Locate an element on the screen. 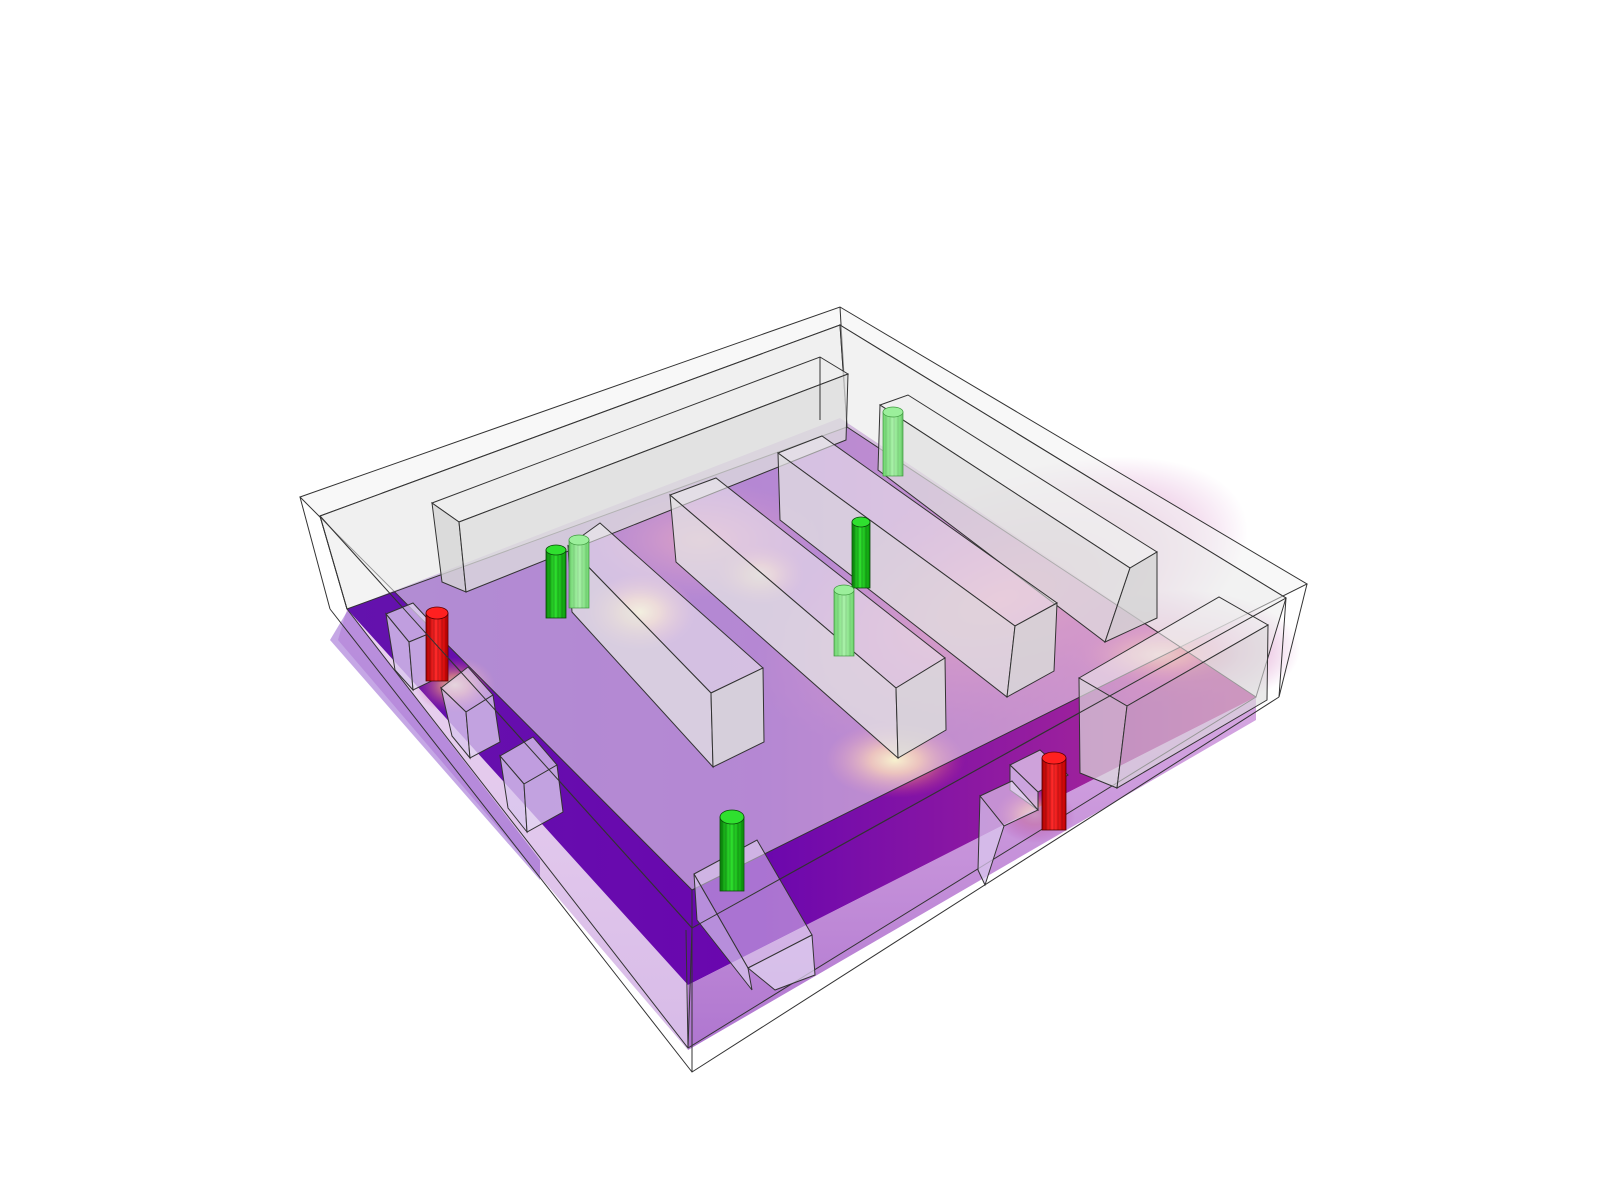 The image size is (1600, 1200). right-shelf is located at coordinates (1017, 518).